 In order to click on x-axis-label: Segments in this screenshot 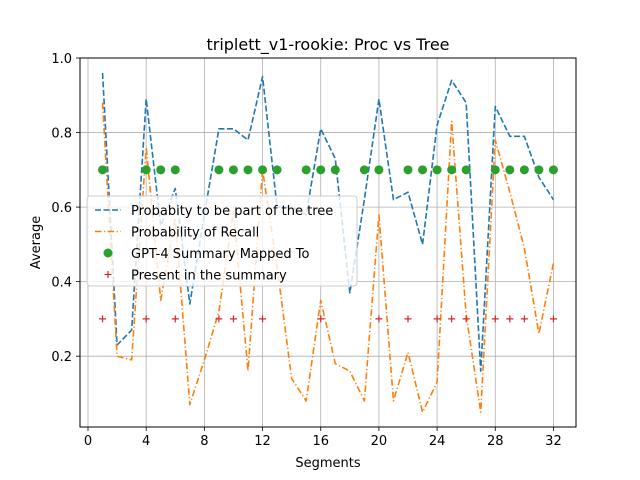, I will do `click(328, 463)`.